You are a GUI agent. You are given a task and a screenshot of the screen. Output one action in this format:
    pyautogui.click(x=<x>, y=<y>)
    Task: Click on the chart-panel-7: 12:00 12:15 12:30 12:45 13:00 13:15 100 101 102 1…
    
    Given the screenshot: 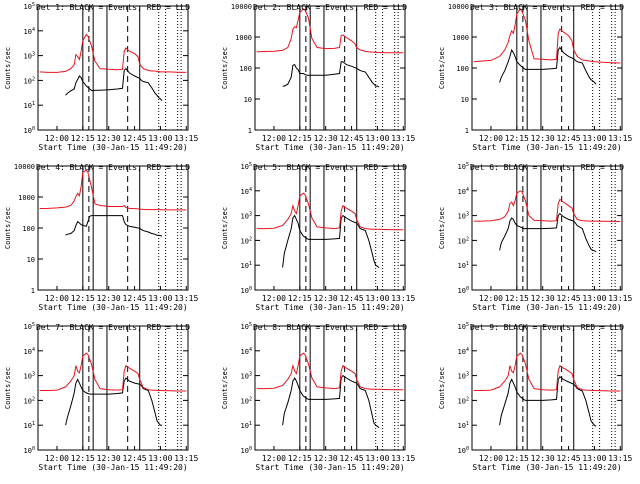 What is the action you would take?
    pyautogui.click(x=101, y=397)
    